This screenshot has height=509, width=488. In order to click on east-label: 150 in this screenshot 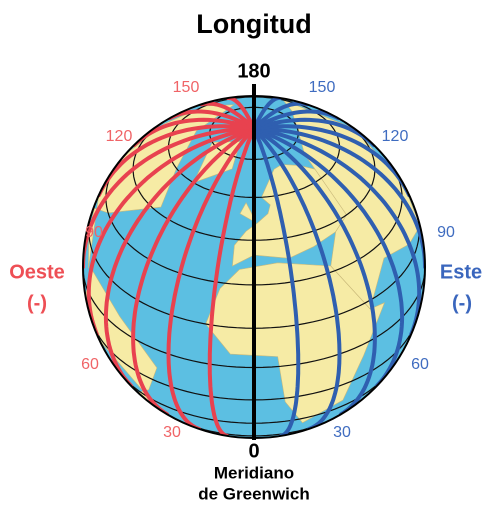, I will do `click(322, 87)`.